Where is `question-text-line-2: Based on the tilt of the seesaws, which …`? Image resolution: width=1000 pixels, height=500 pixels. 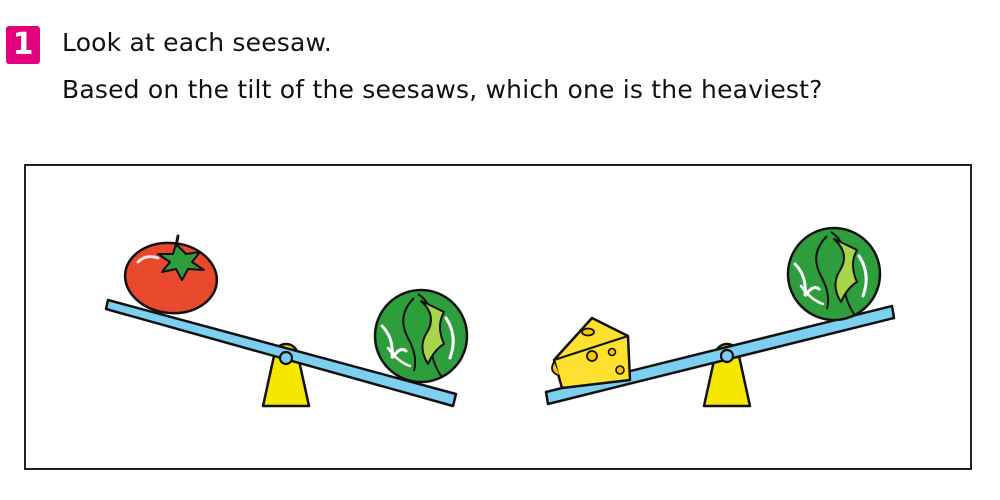
question-text-line-2: Based on the tilt of the seesaws, which … is located at coordinates (442, 89).